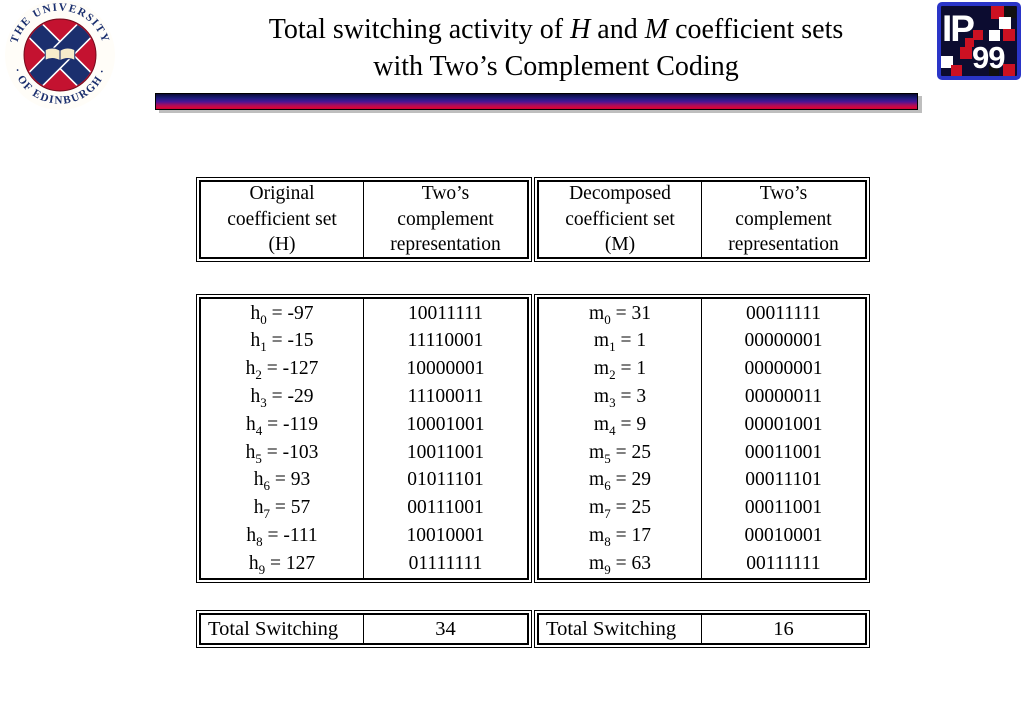  What do you see at coordinates (282, 564) in the screenshot?
I see `coefficient-label: h9 = 127` at bounding box center [282, 564].